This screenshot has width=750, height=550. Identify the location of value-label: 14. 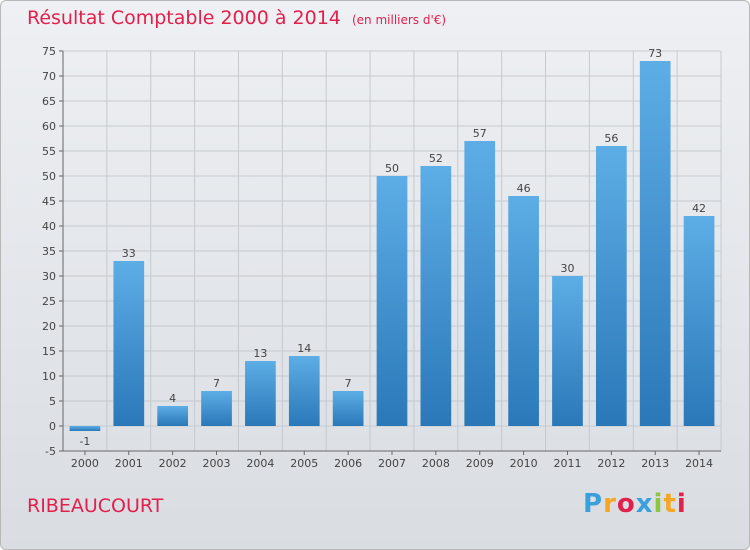
(304, 348).